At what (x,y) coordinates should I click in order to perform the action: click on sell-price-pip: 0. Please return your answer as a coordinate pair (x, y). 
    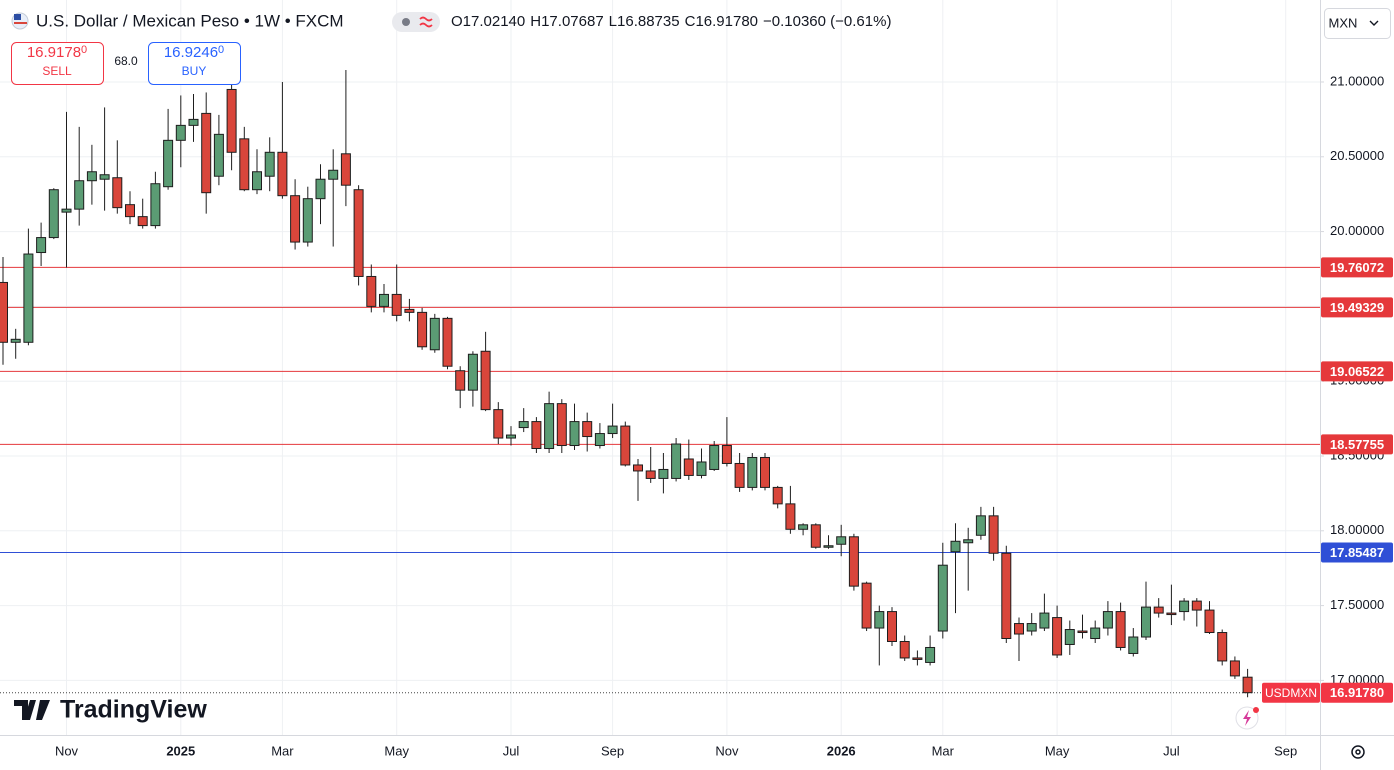
    Looking at the image, I should click on (84, 50).